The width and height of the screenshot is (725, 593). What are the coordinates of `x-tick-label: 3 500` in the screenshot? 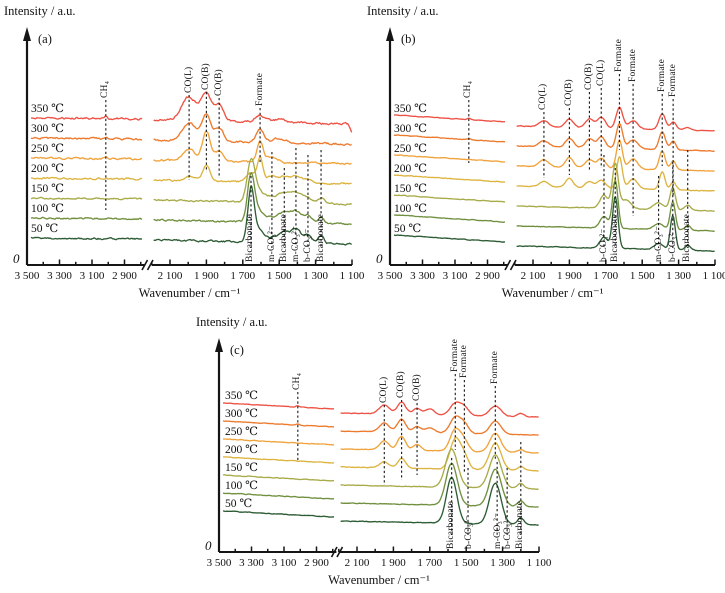 It's located at (219, 563).